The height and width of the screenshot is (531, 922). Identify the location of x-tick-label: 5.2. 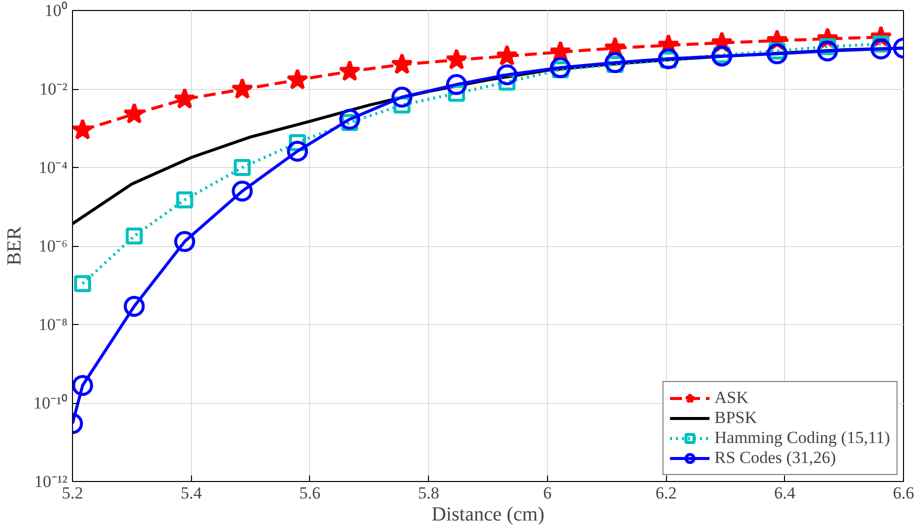
(73, 493).